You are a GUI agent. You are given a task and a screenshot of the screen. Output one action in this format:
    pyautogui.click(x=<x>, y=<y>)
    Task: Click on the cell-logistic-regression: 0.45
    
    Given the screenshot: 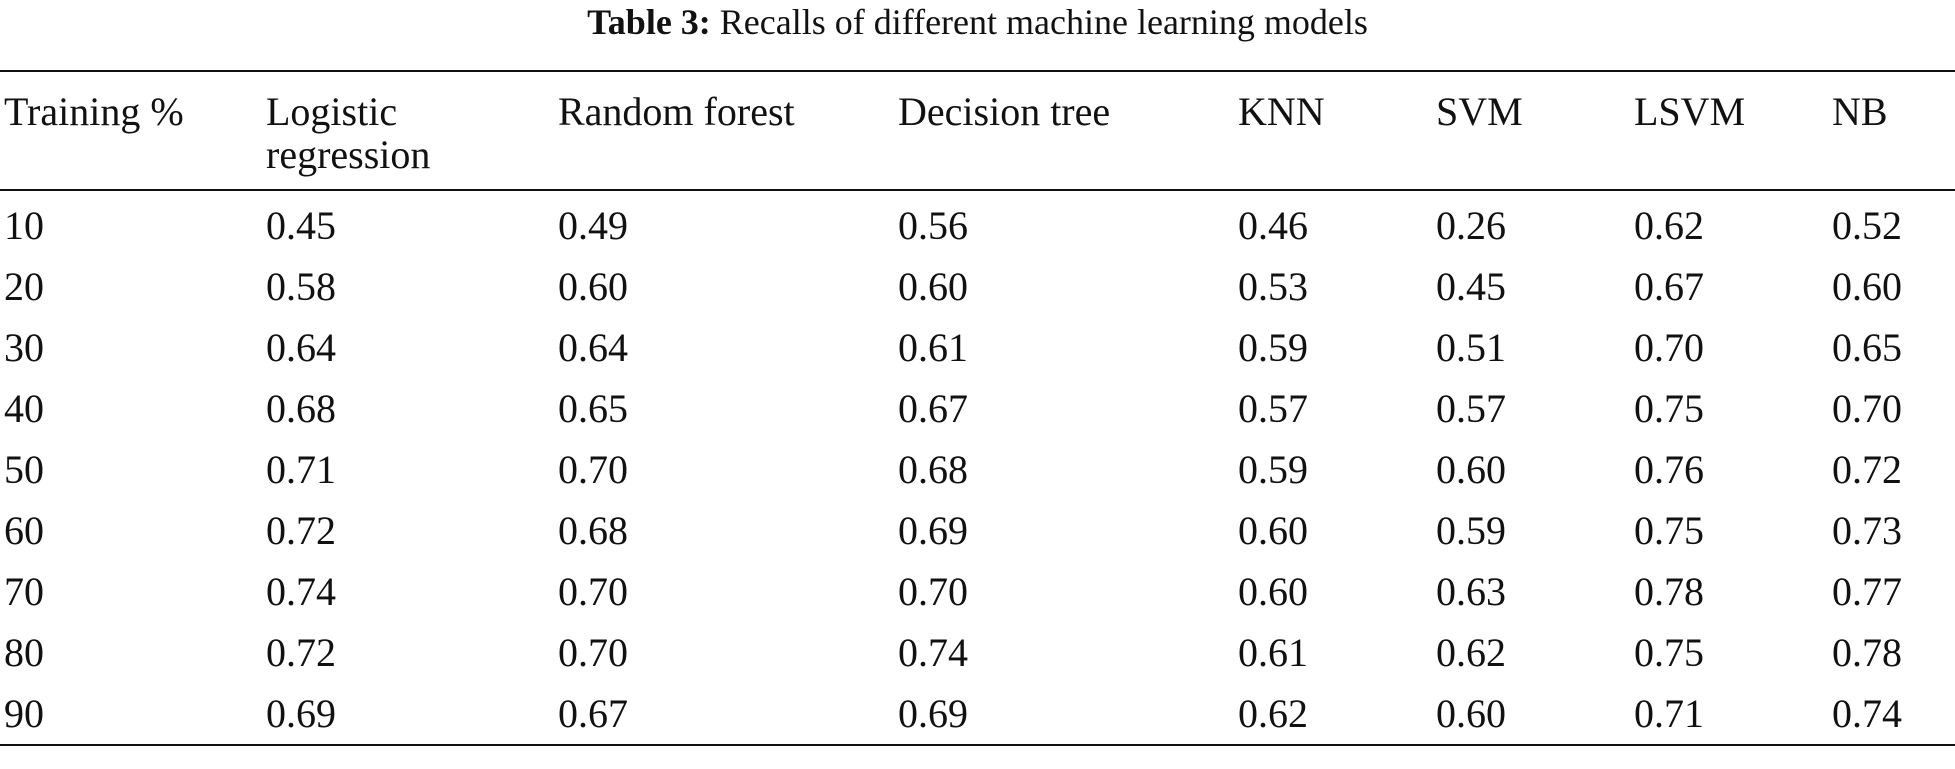 What is the action you would take?
    pyautogui.click(x=301, y=225)
    